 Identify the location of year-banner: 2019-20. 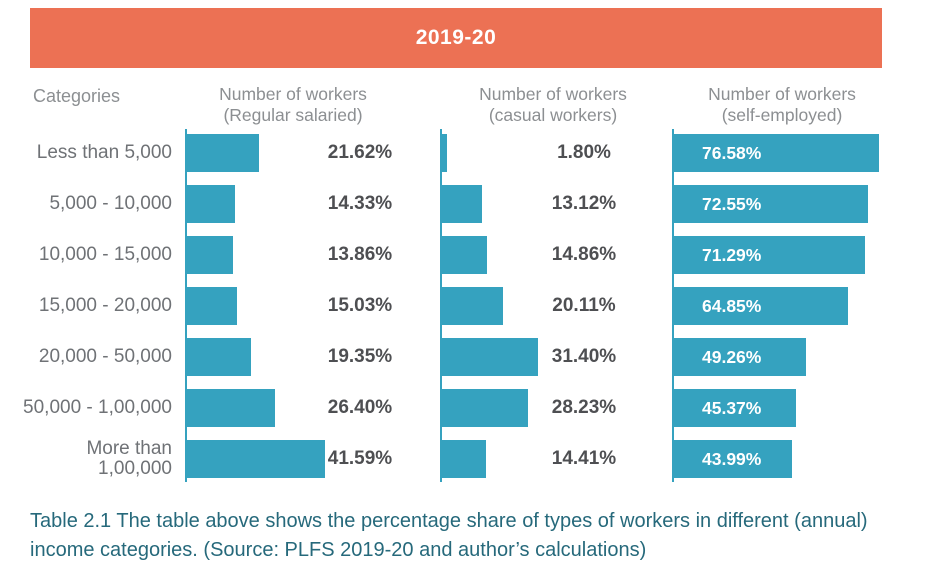
(456, 38).